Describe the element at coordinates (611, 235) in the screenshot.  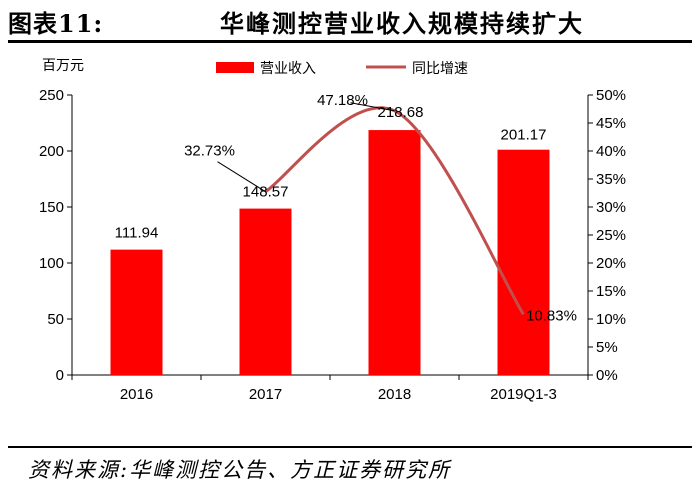
I see `y-tick-label-right: 25%` at that location.